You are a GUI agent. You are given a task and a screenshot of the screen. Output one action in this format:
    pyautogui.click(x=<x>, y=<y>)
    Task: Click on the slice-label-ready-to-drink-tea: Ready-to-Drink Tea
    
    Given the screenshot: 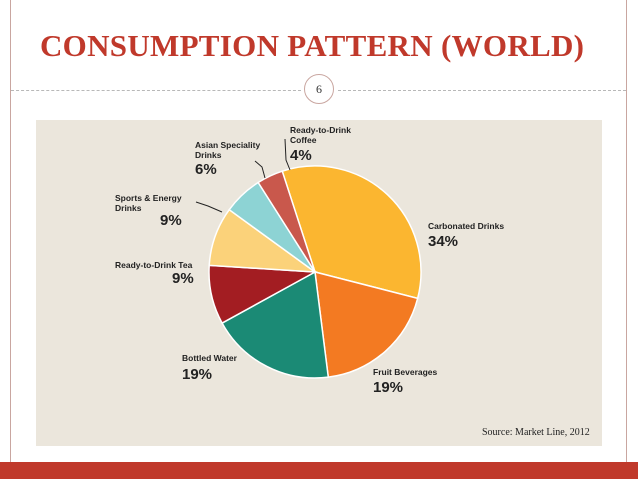 What is the action you would take?
    pyautogui.click(x=154, y=265)
    